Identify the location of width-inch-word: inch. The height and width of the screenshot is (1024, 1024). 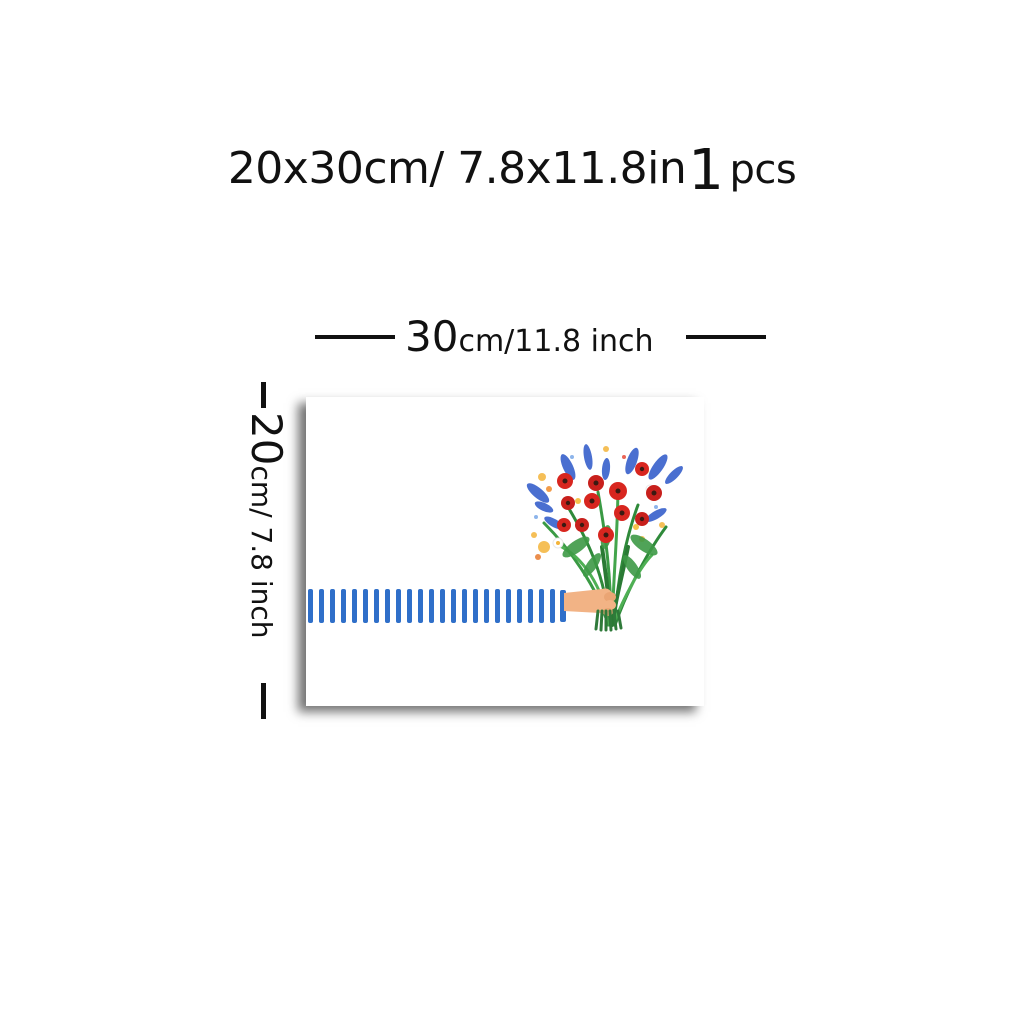
(622, 341).